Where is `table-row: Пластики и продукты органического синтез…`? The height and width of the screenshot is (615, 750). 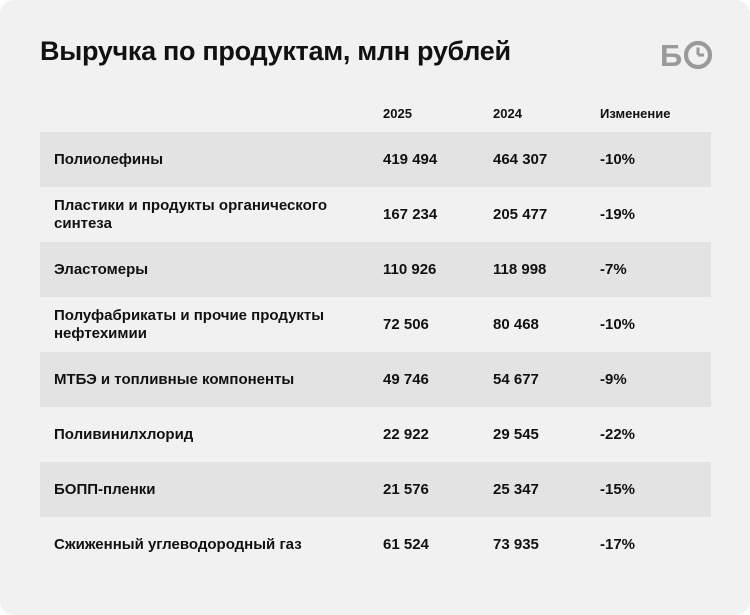 table-row: Пластики и продукты органического синтез… is located at coordinates (375, 214).